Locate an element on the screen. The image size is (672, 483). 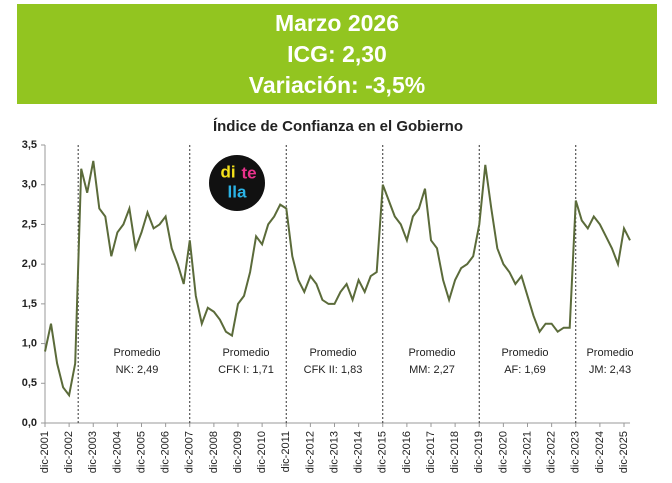
logo-circle is located at coordinates (237, 183).